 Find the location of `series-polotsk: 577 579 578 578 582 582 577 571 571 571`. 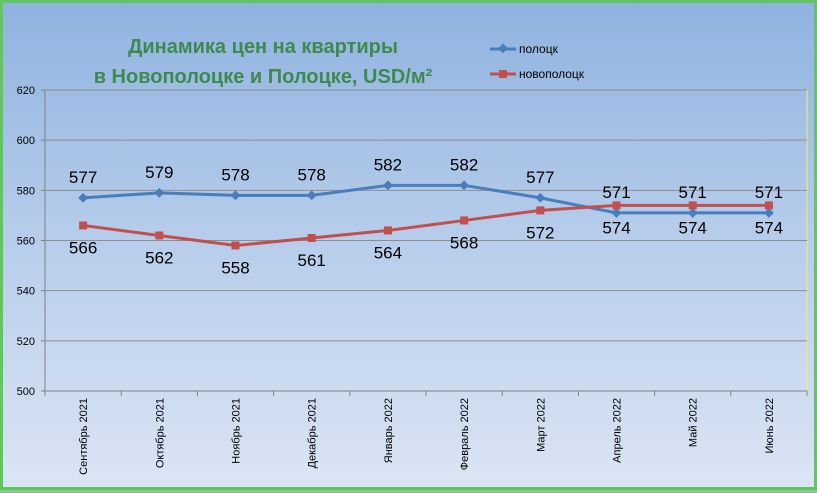

series-polotsk: 577 579 578 578 582 582 577 571 571 571 is located at coordinates (426, 186).